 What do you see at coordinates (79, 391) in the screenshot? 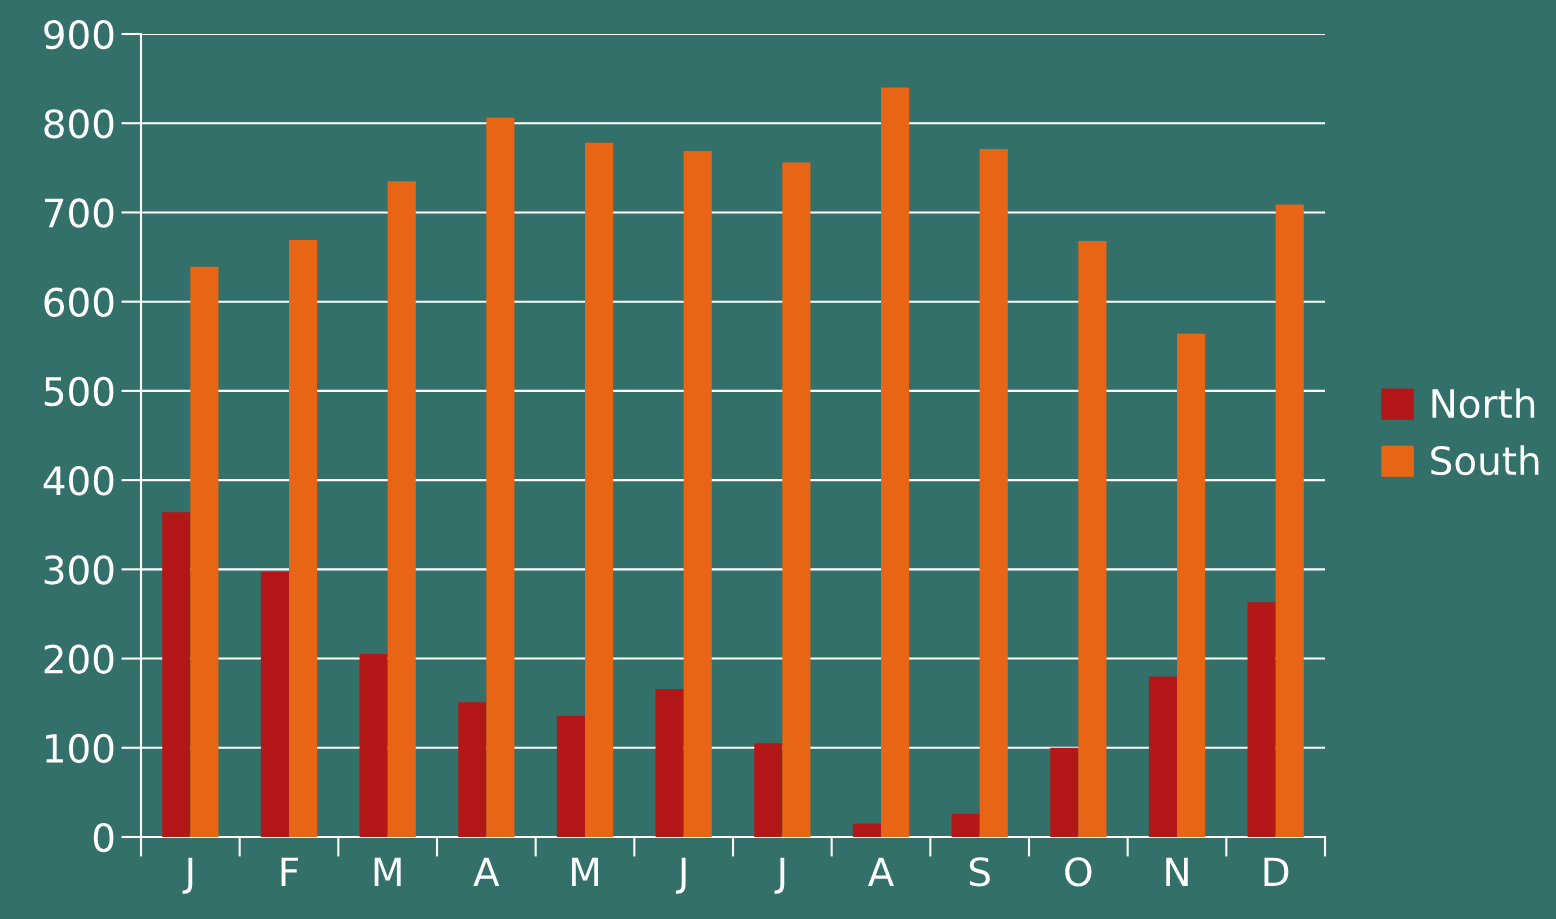
I see `y-tick-label: 500` at bounding box center [79, 391].